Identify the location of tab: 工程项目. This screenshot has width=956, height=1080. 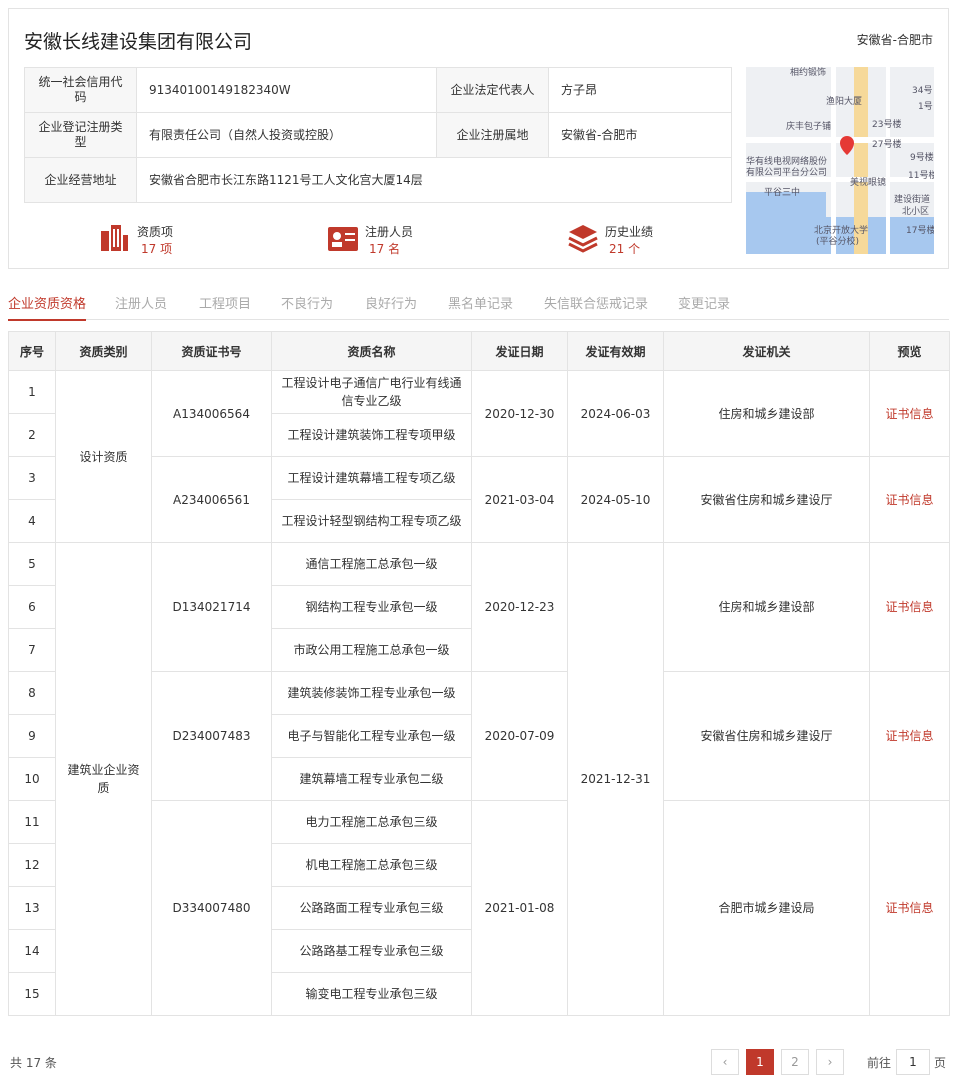
(225, 304).